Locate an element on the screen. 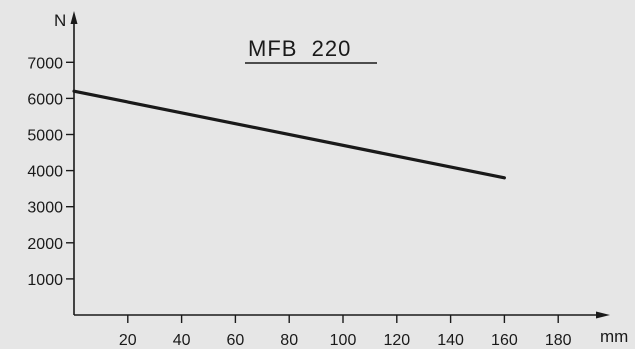 The width and height of the screenshot is (635, 349). x-axis-arrow is located at coordinates (603, 315).